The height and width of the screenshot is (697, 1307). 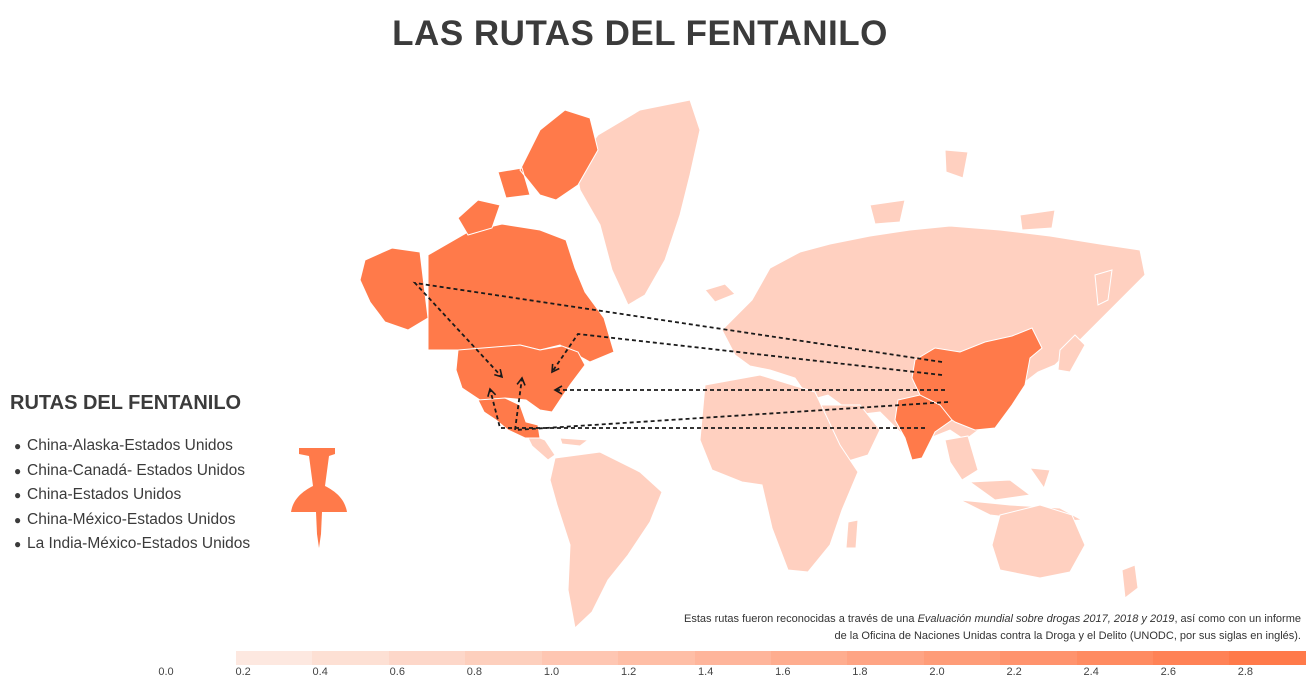 I want to click on route-item-2: ● China-Canadá- Estados Unidos, so click(x=132, y=471).